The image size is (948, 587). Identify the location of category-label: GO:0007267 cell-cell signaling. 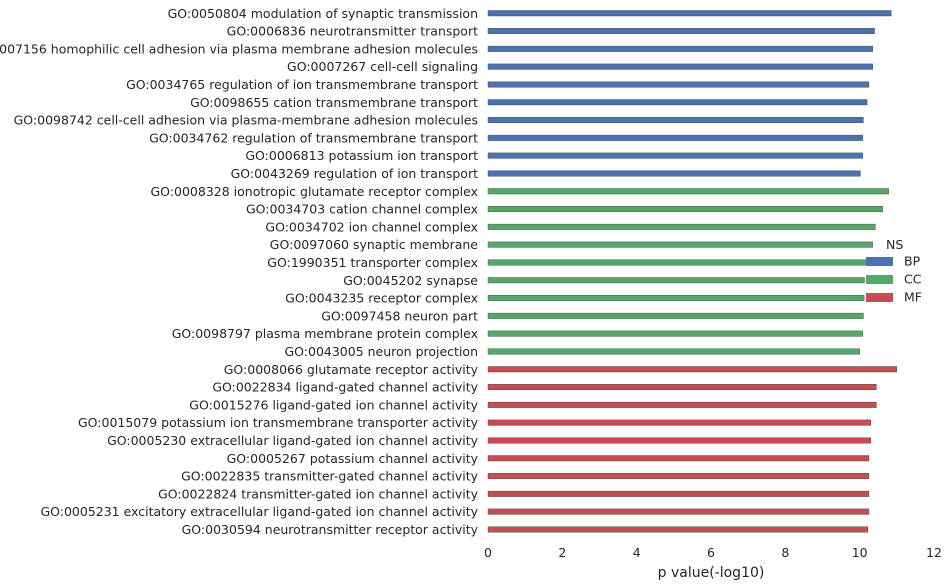
(382, 66).